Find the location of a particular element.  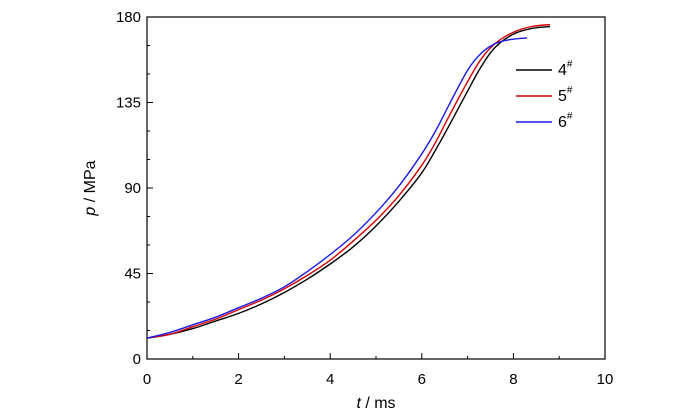

y-axis-title: p / MPa is located at coordinates (90, 188).